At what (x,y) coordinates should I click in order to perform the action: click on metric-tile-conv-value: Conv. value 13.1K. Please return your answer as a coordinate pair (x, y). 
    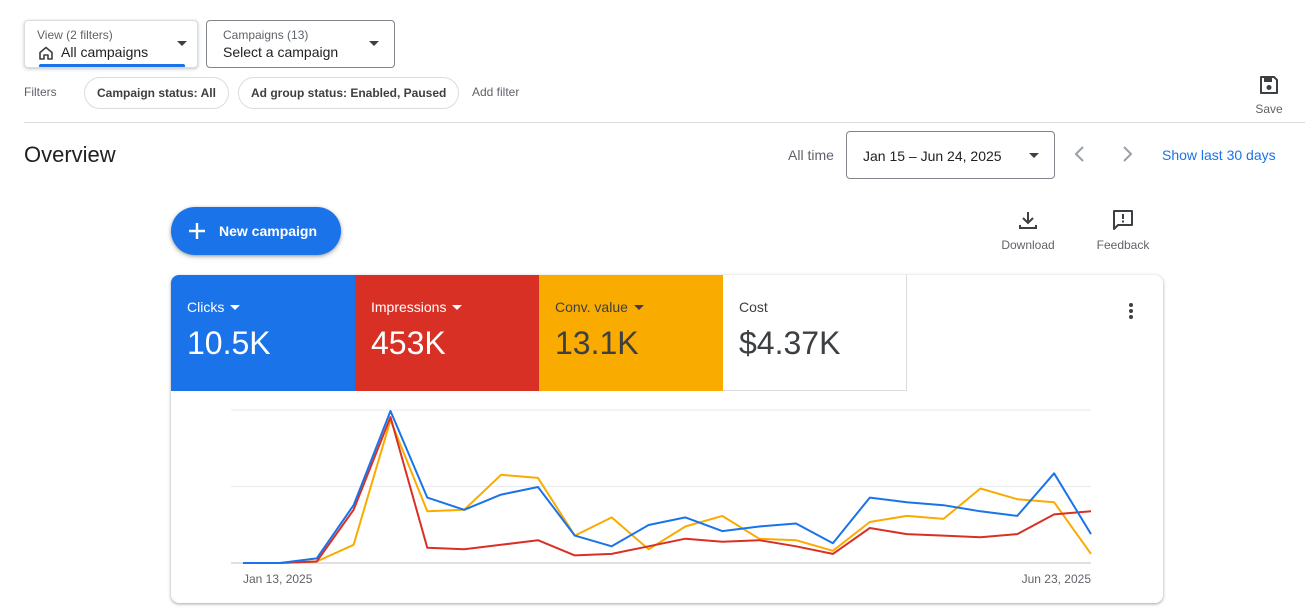
    Looking at the image, I should click on (631, 333).